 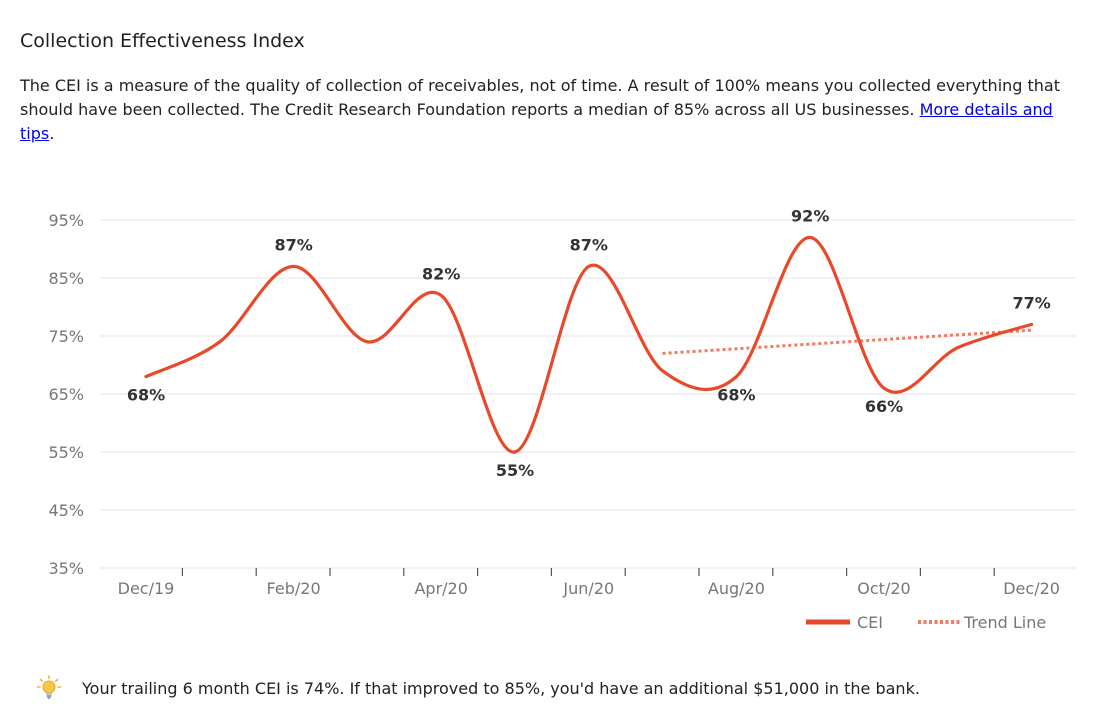 What do you see at coordinates (870, 622) in the screenshot?
I see `legend-cei-label: CEI` at bounding box center [870, 622].